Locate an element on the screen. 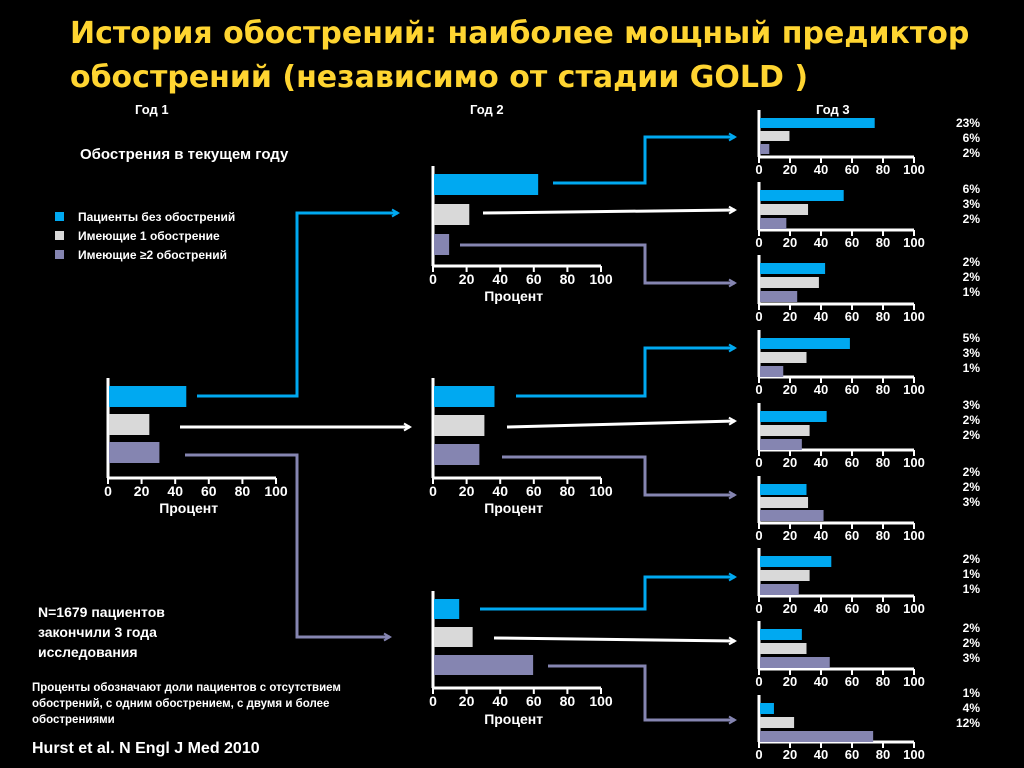 The width and height of the screenshot is (1024, 768). connector-y2c-one is located at coordinates (615, 641).